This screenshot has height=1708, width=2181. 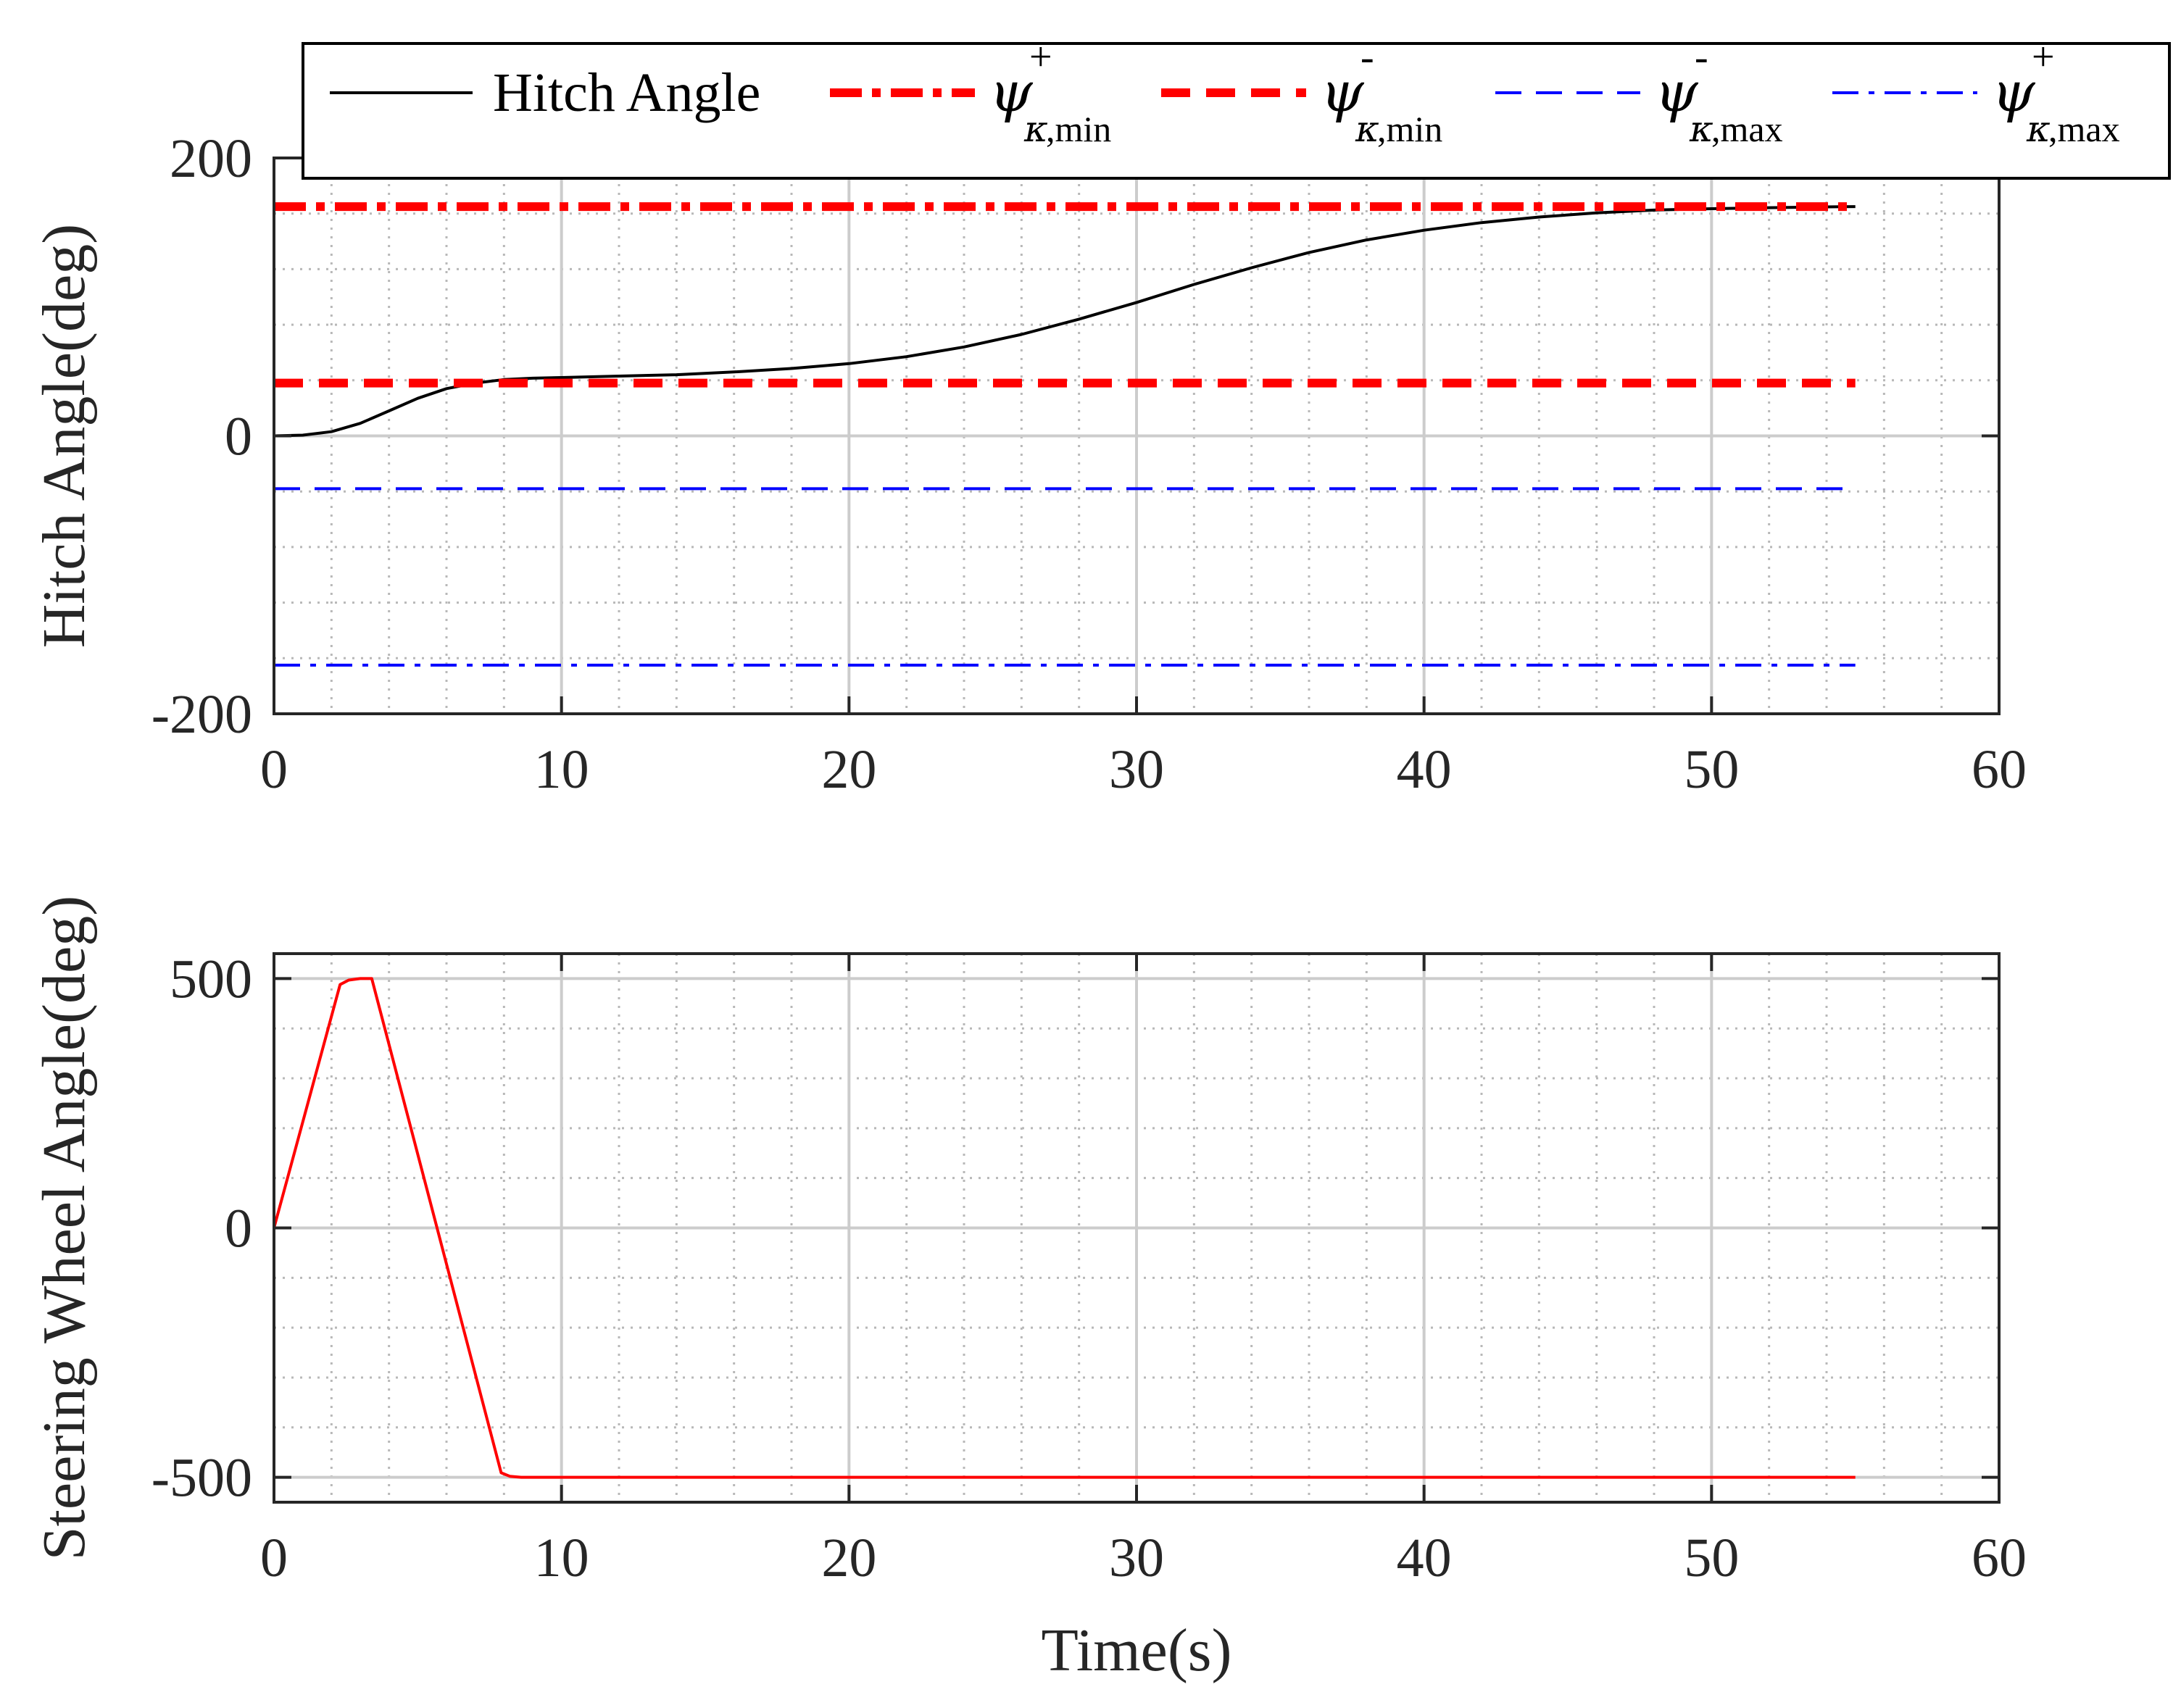 I want to click on x-axis-label: Time(s), so click(x=1137, y=1650).